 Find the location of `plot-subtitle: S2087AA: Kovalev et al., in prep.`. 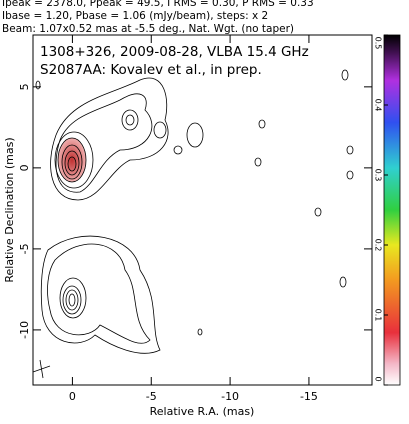

plot-subtitle: S2087AA: Kovalev et al., in prep. is located at coordinates (151, 70).